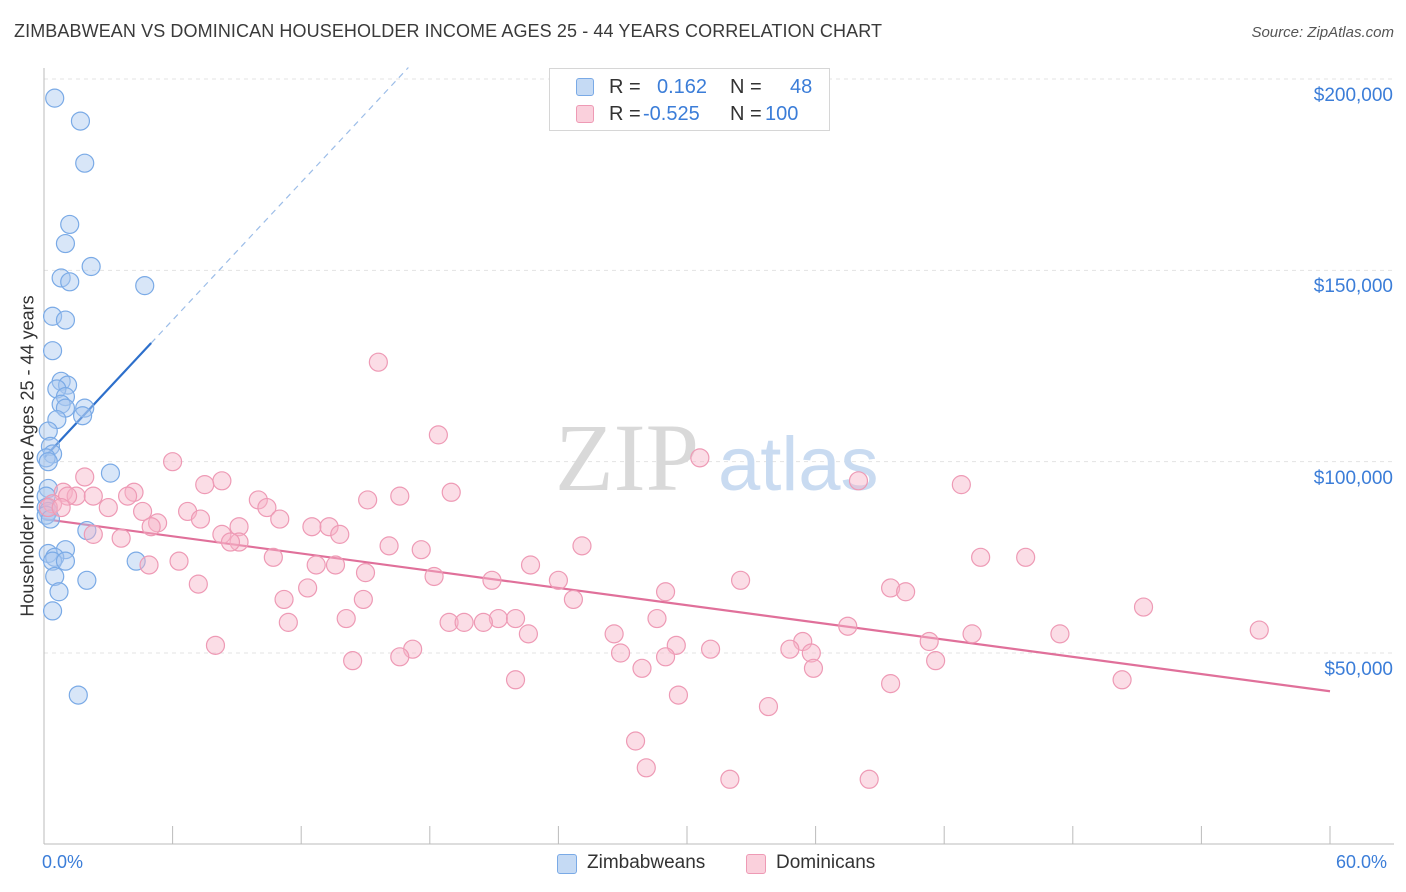  Describe the element at coordinates (682, 87) in the screenshot. I see `legend-r-value: 0.162` at that location.